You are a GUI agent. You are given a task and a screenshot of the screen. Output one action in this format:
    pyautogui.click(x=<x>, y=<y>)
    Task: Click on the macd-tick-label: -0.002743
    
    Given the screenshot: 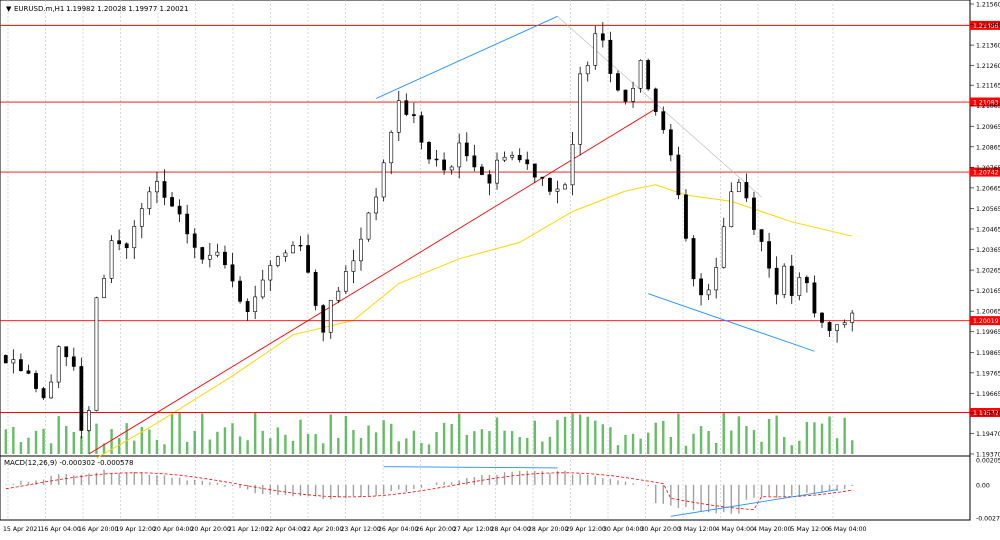 What is the action you would take?
    pyautogui.click(x=988, y=519)
    